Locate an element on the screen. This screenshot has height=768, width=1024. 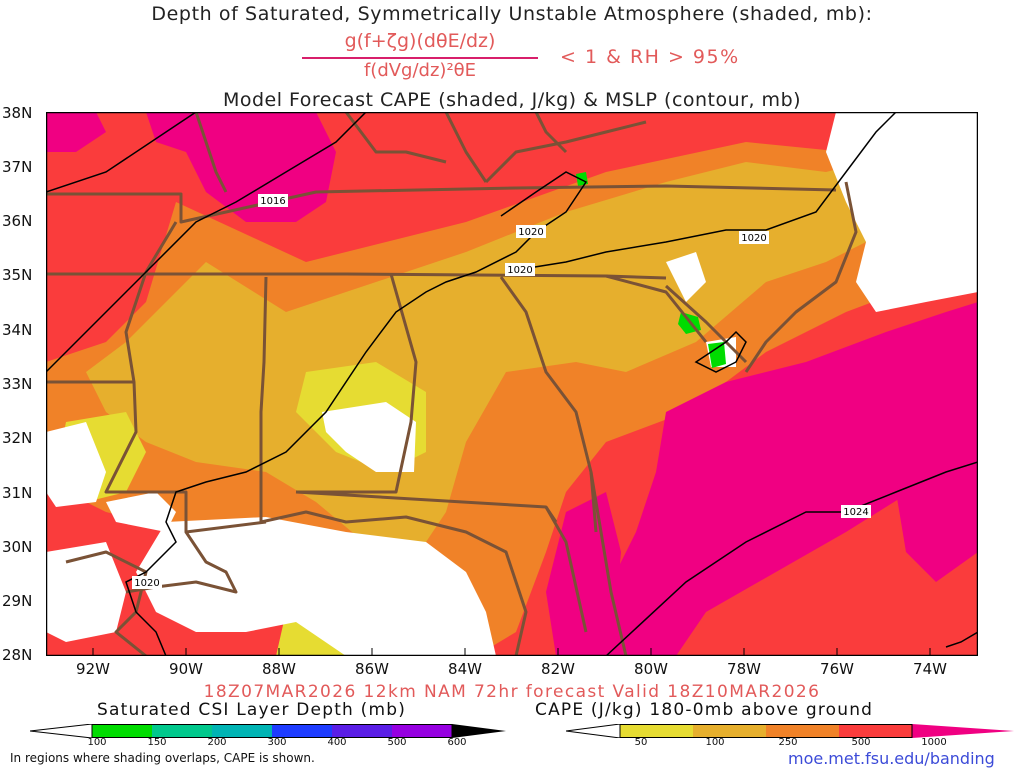
lon-label: 74W is located at coordinates (930, 669).